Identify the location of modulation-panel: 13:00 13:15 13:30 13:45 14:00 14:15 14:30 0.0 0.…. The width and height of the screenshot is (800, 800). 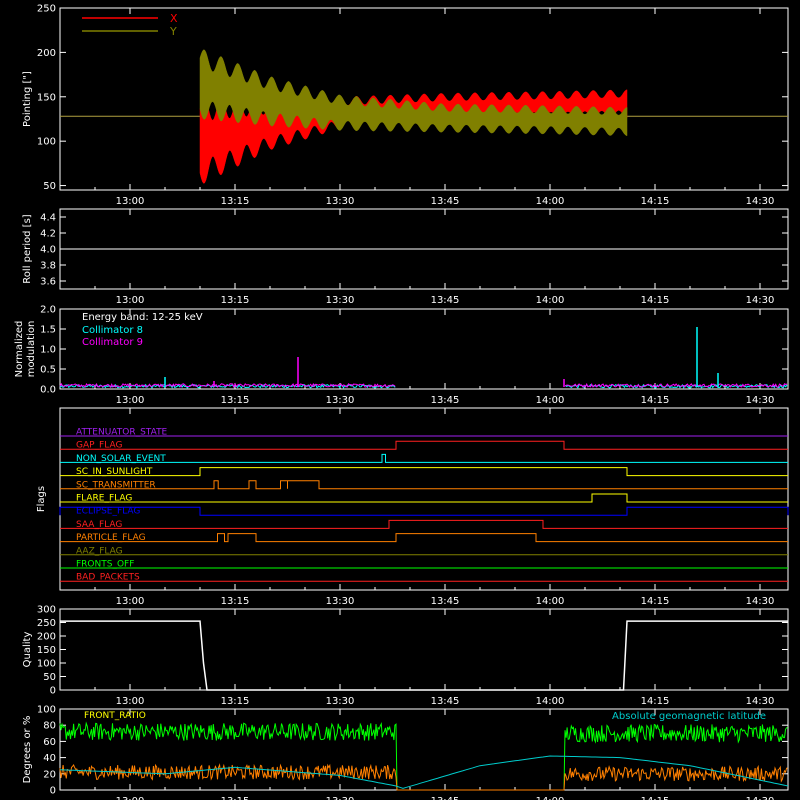
(401, 355).